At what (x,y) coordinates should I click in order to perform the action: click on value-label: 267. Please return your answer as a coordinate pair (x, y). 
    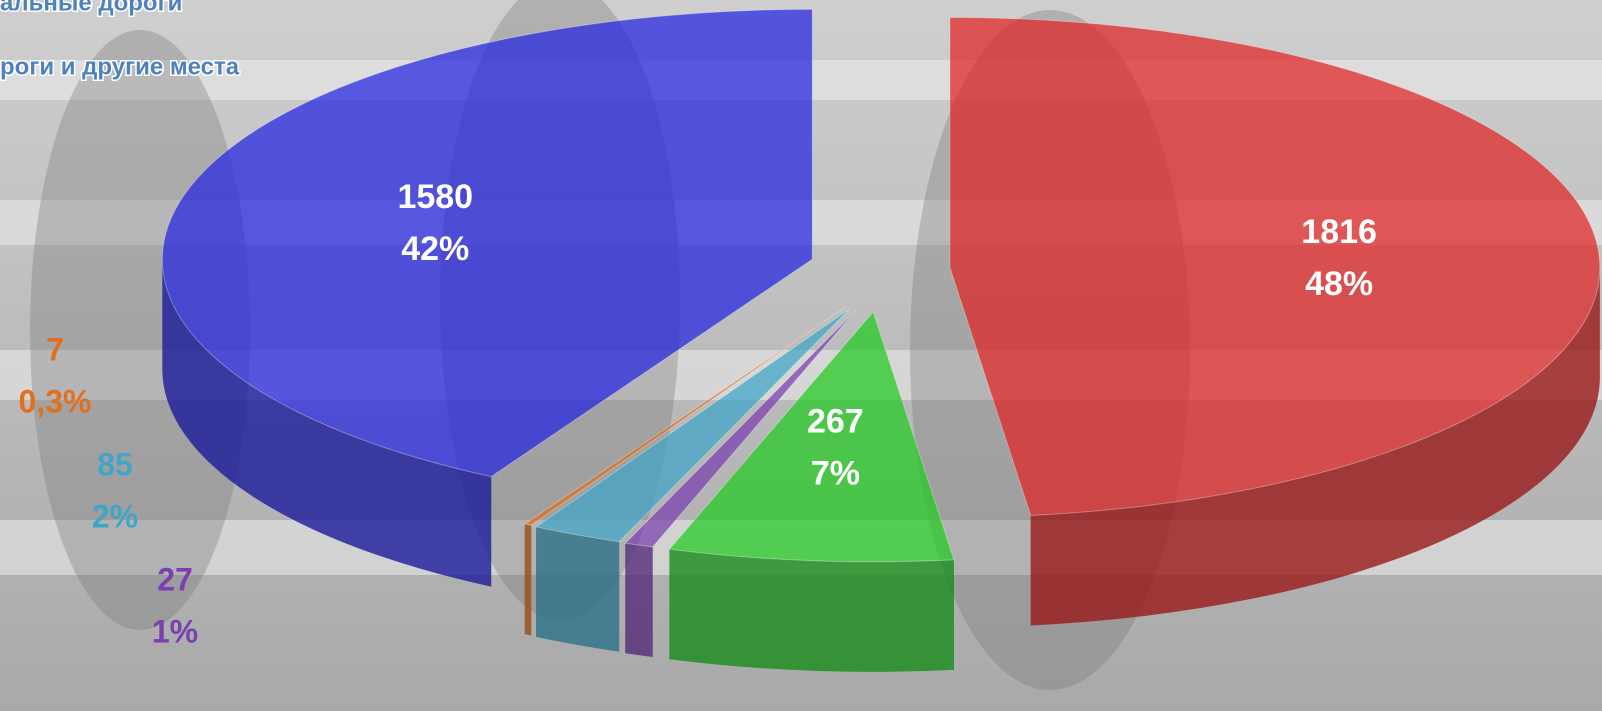
    Looking at the image, I should click on (835, 422).